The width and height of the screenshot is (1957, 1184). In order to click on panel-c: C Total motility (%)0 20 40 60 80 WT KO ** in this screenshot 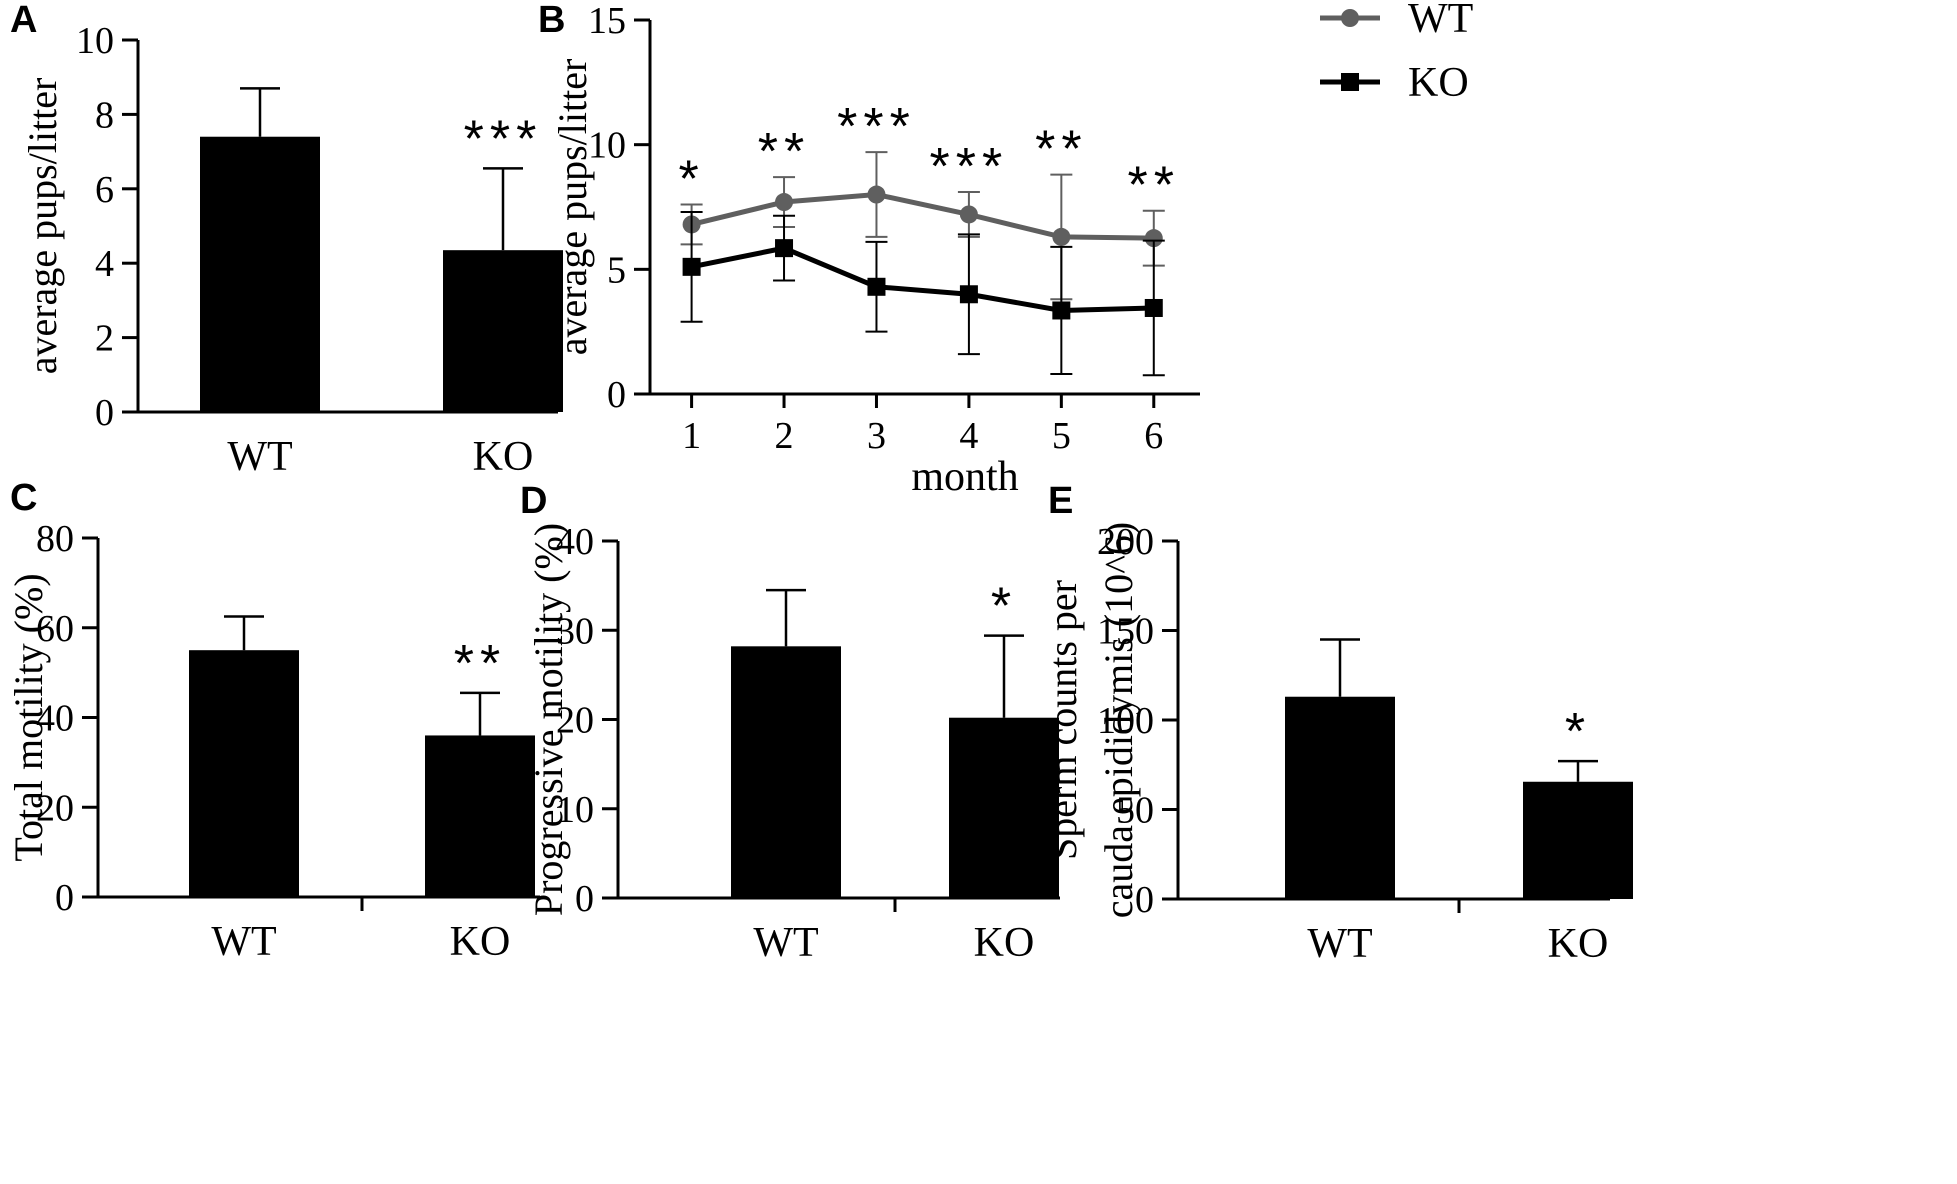, I will do `click(273, 721)`.